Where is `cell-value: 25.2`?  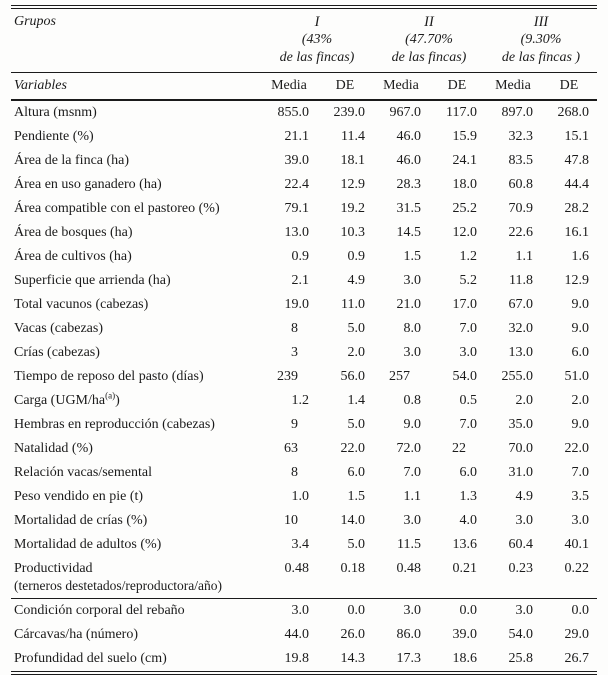 cell-value: 25.2 is located at coordinates (465, 208).